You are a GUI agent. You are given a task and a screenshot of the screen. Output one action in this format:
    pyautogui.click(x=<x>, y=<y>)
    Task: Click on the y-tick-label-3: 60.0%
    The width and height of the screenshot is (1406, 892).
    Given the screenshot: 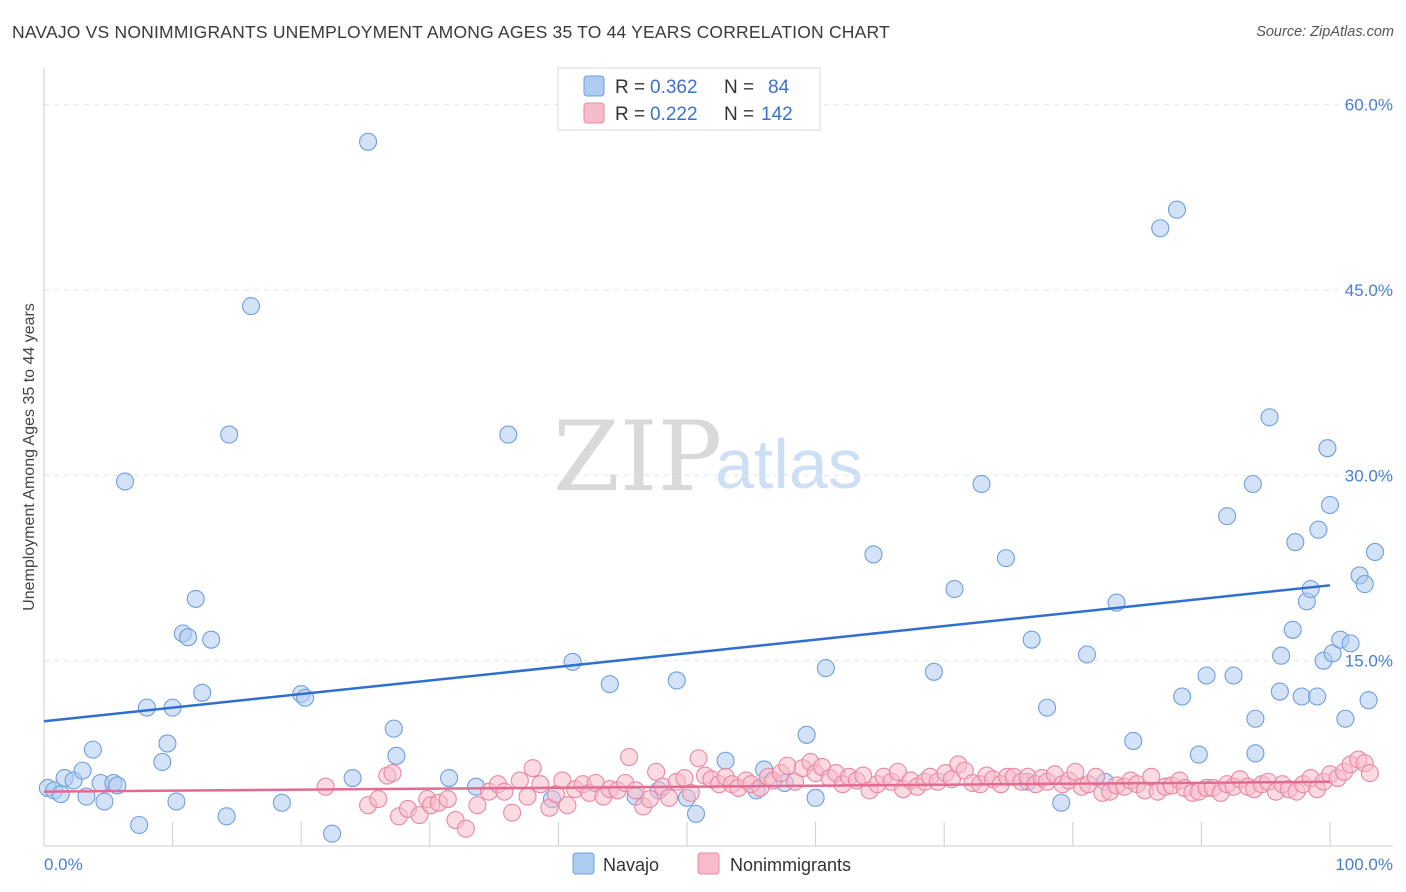 What is the action you would take?
    pyautogui.click(x=1369, y=105)
    